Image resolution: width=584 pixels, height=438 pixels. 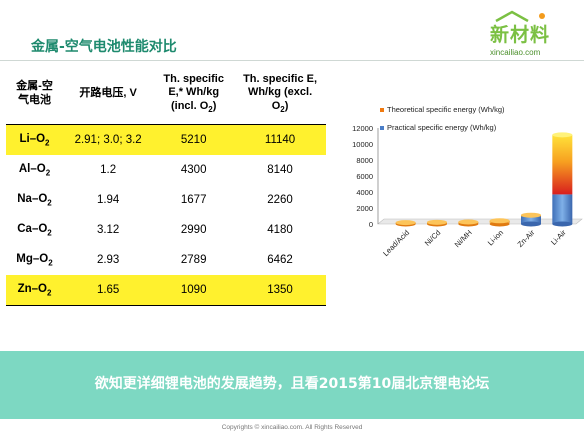 I want to click on y-tick-label: 0, so click(x=371, y=224).